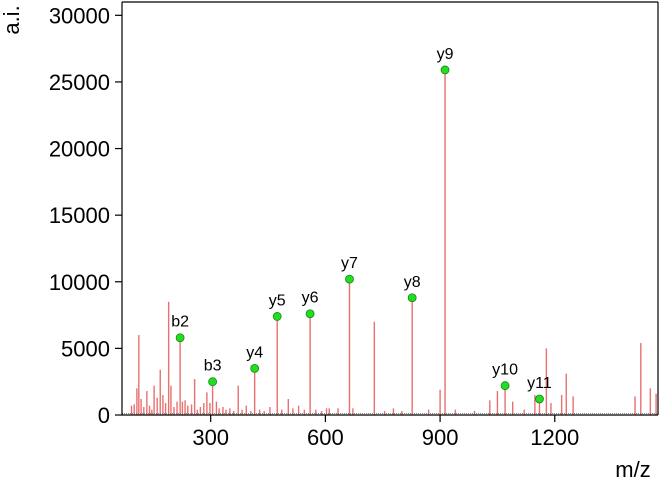 The image size is (661, 484). What do you see at coordinates (554, 437) in the screenshot?
I see `x-tick-label-1200: 1200` at bounding box center [554, 437].